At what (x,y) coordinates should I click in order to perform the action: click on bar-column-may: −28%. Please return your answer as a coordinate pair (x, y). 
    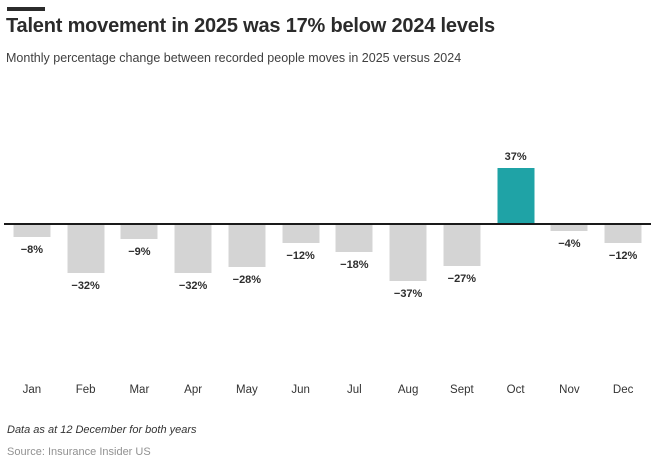
    Looking at the image, I should click on (247, 258).